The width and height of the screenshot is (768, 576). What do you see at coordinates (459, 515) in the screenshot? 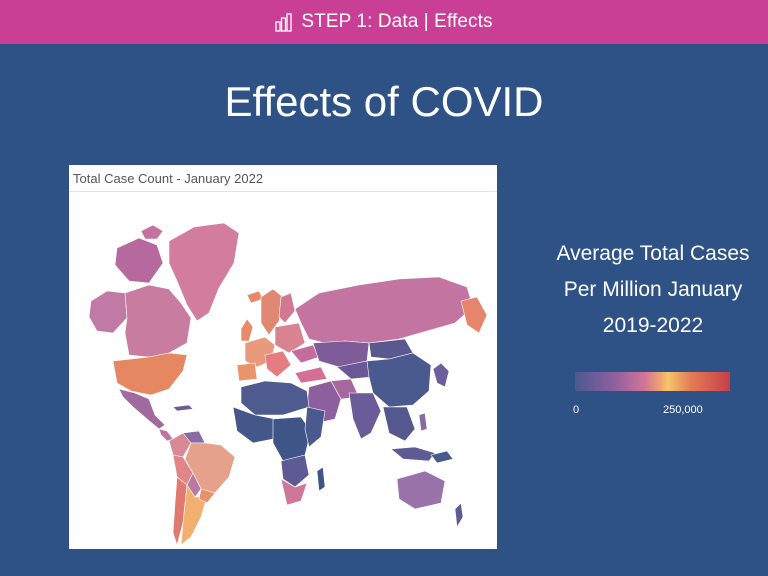
I see `region-new-zealand` at bounding box center [459, 515].